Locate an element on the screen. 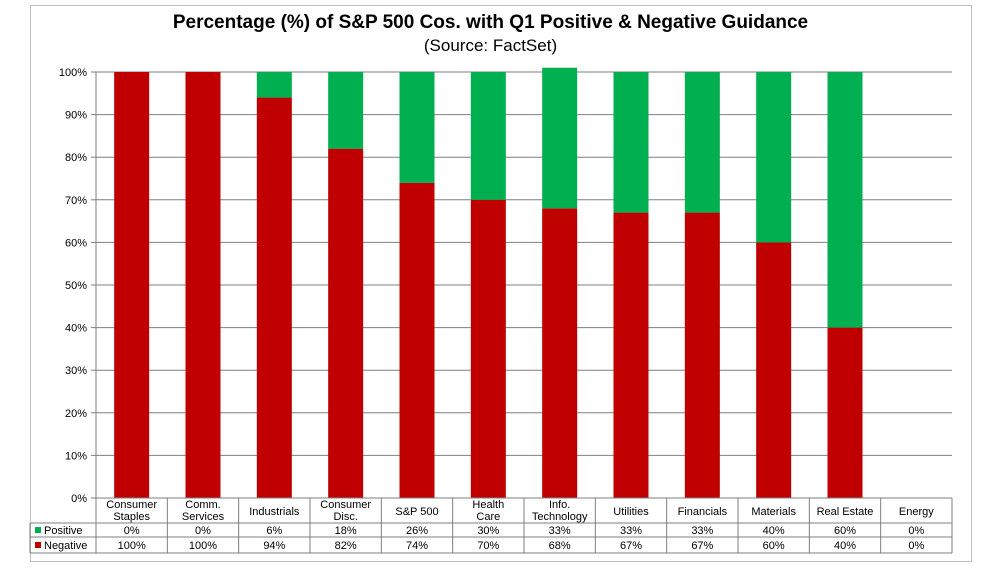  category-label: Materials is located at coordinates (773, 512).